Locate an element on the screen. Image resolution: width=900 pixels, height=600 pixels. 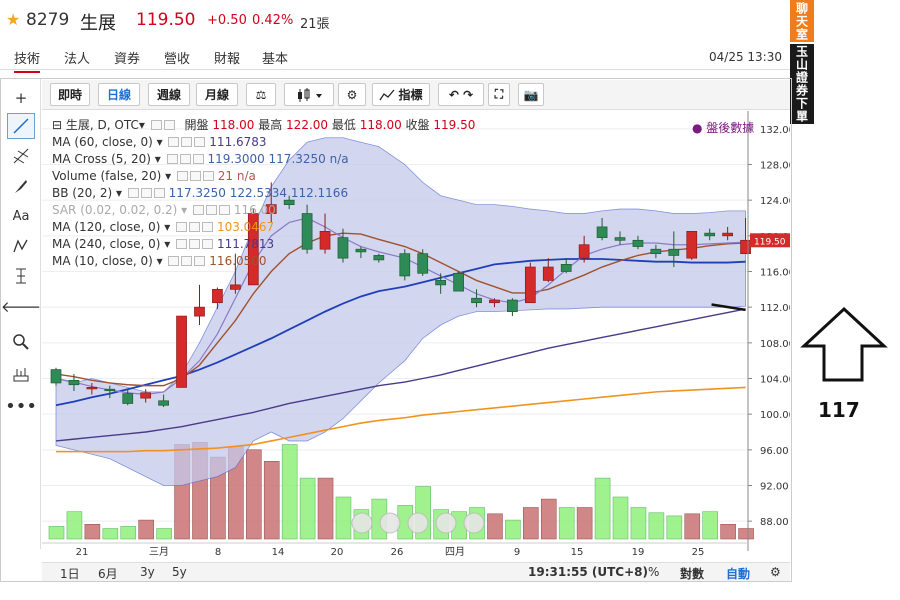
legend-symbol: 生展, D, OTC is located at coordinates (102, 125).